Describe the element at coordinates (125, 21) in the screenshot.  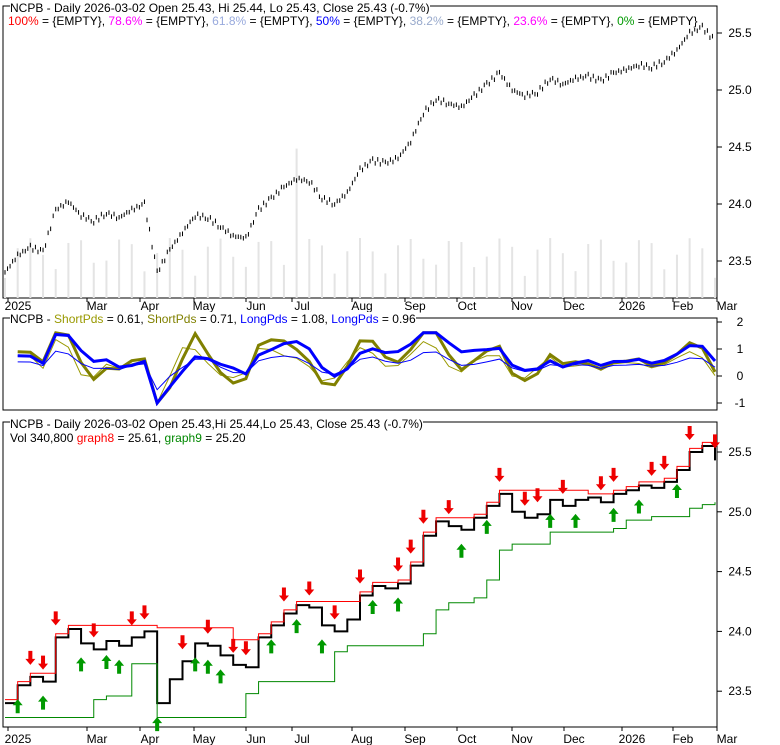
I see `fib-level-label: 78.6%` at that location.